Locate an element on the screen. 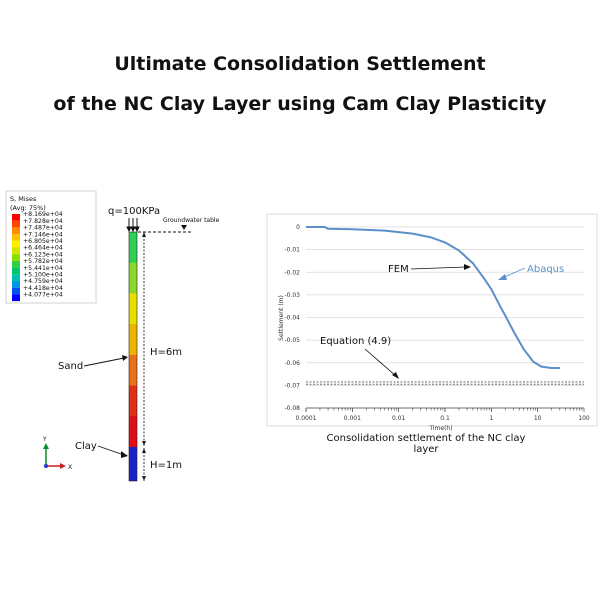  legend-value: +6.123e+04 is located at coordinates (43, 254).